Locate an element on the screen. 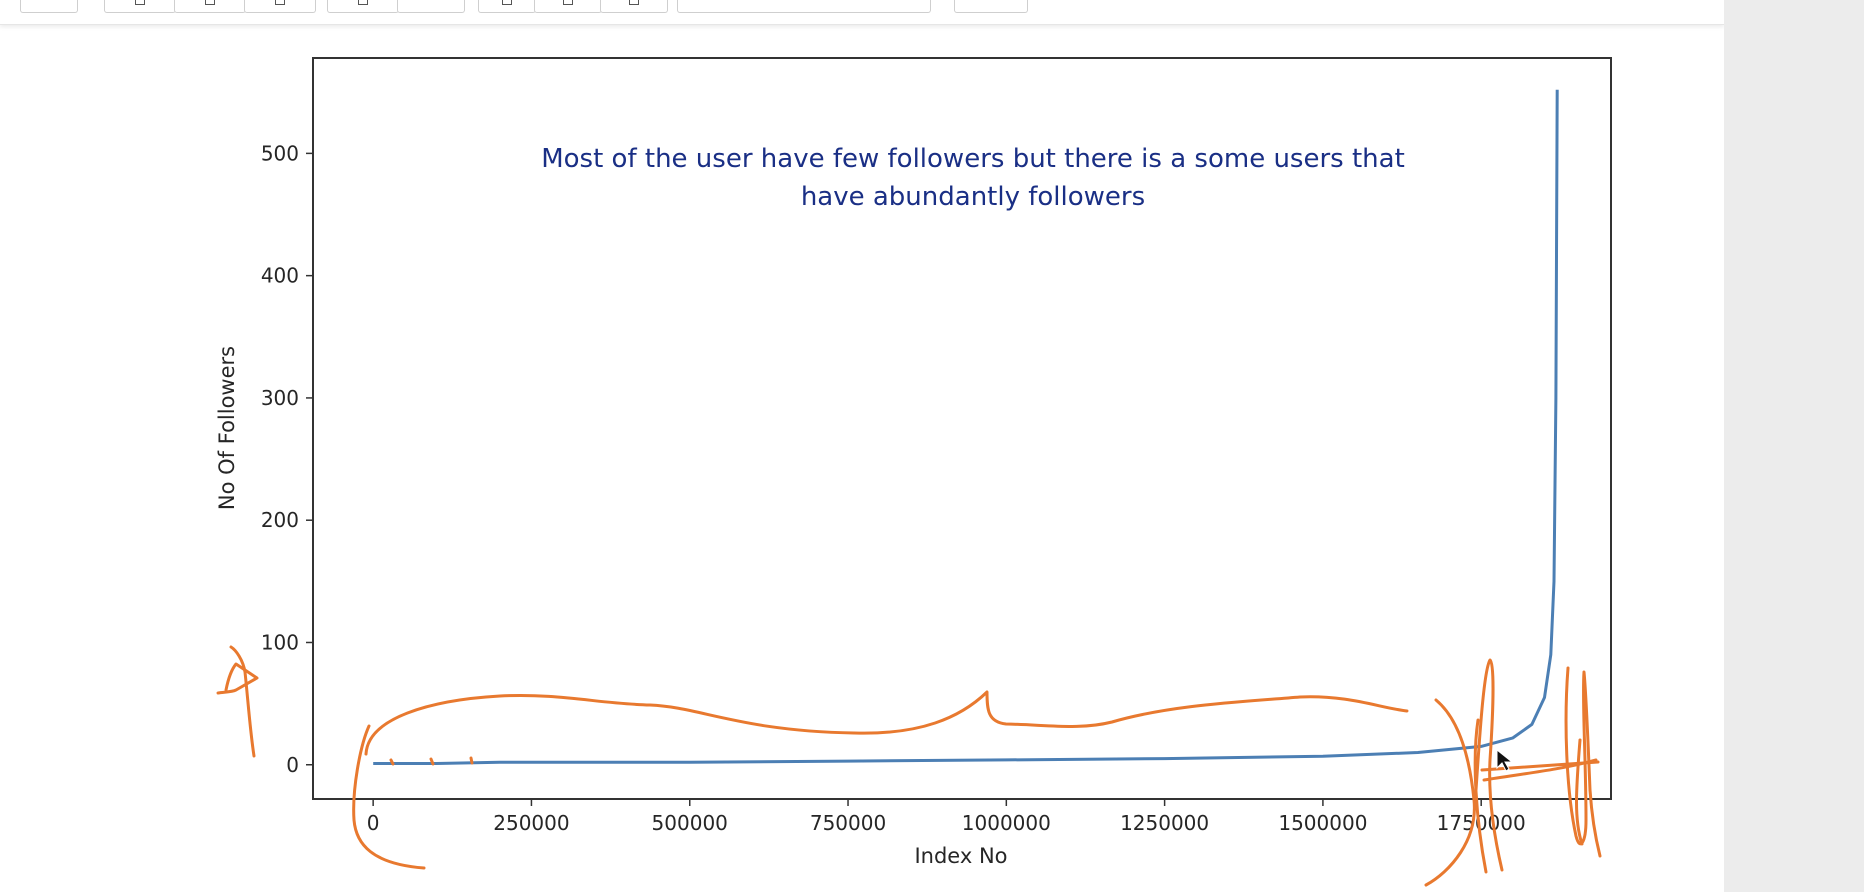 Image resolution: width=1864 pixels, height=892 pixels. notebook-toolbar is located at coordinates (862, 12).